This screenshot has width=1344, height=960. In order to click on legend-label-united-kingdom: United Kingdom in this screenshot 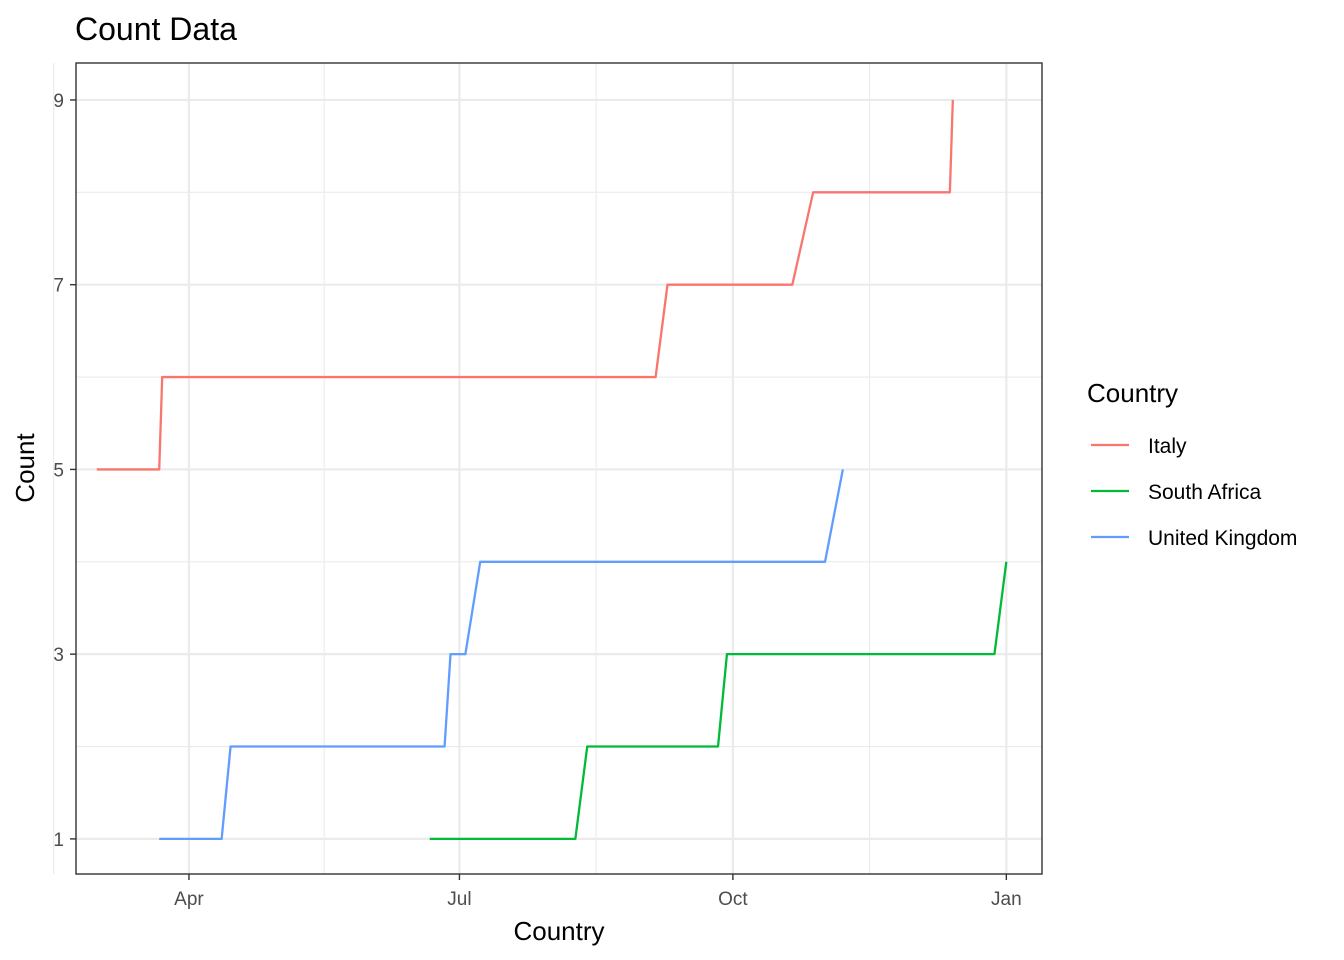, I will do `click(1222, 538)`.